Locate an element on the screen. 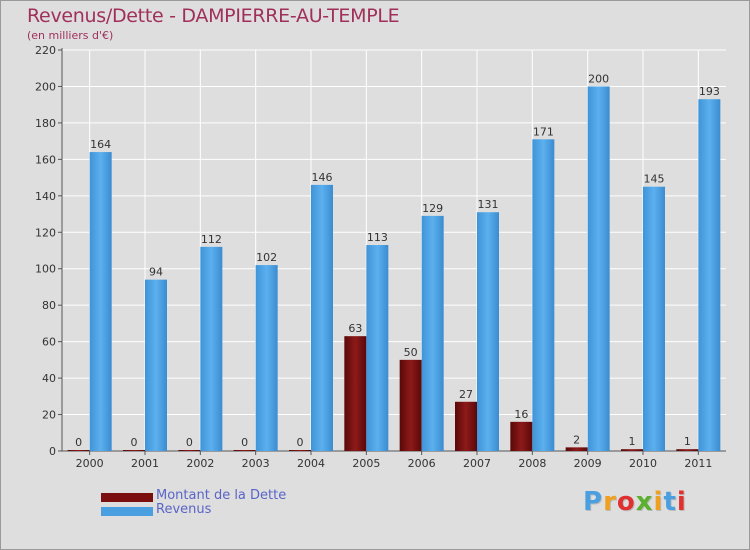 This screenshot has width=750, height=550. data-label-revenue: 146 is located at coordinates (322, 177).